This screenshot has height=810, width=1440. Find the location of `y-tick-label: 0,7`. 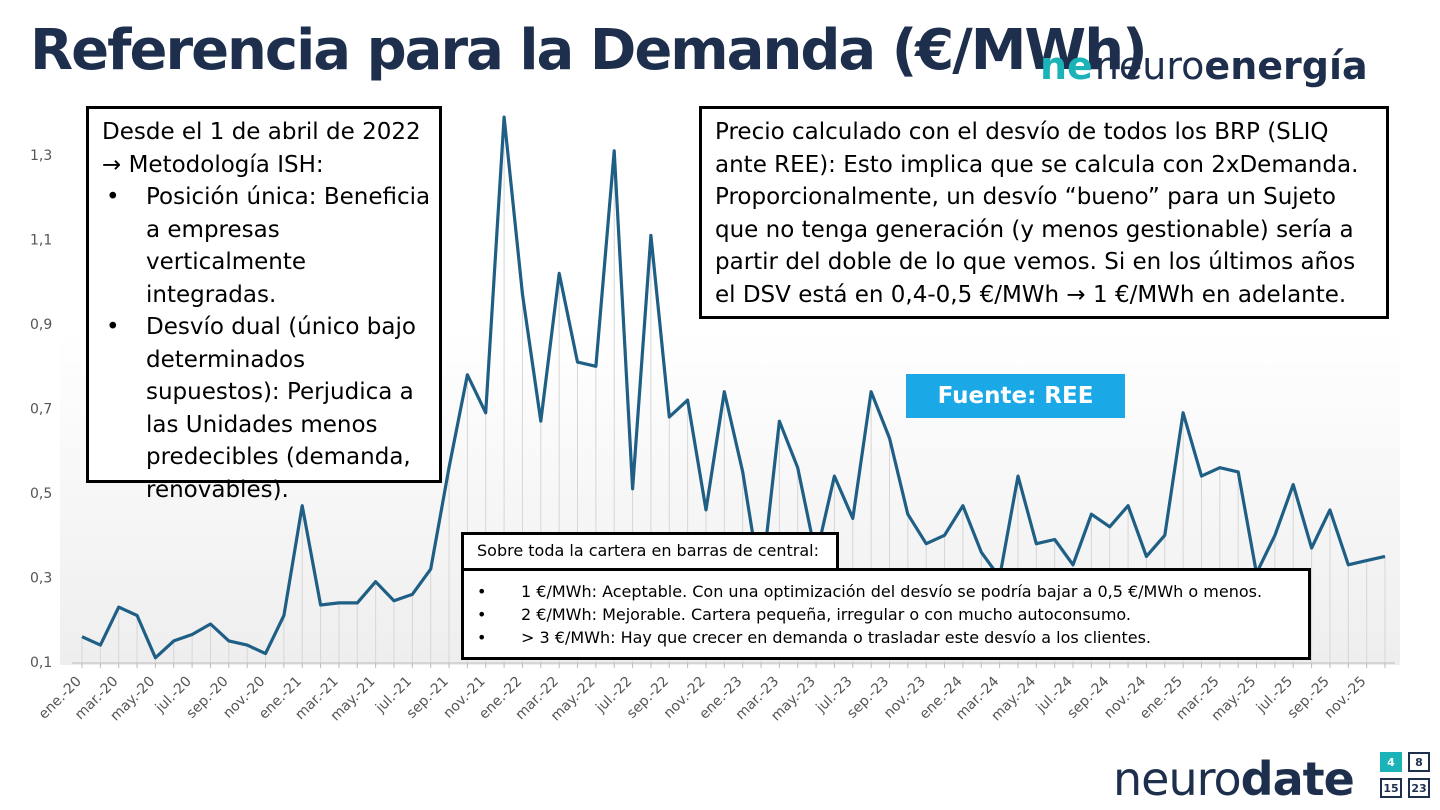

y-tick-label: 0,7 is located at coordinates (41, 410).